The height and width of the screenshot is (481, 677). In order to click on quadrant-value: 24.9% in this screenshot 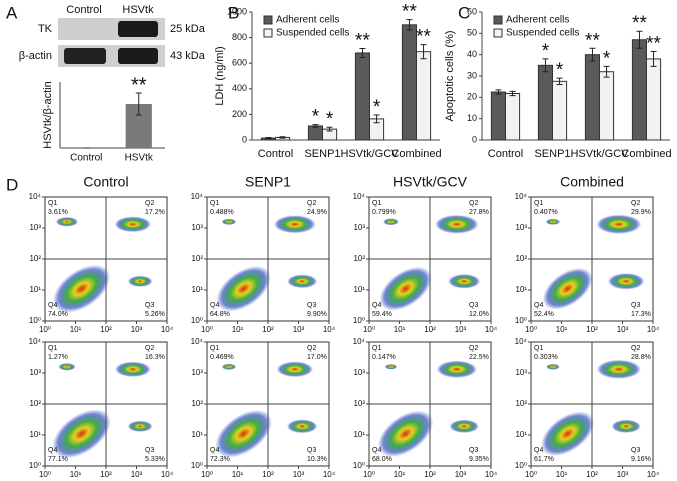, I will do `click(317, 212)`.